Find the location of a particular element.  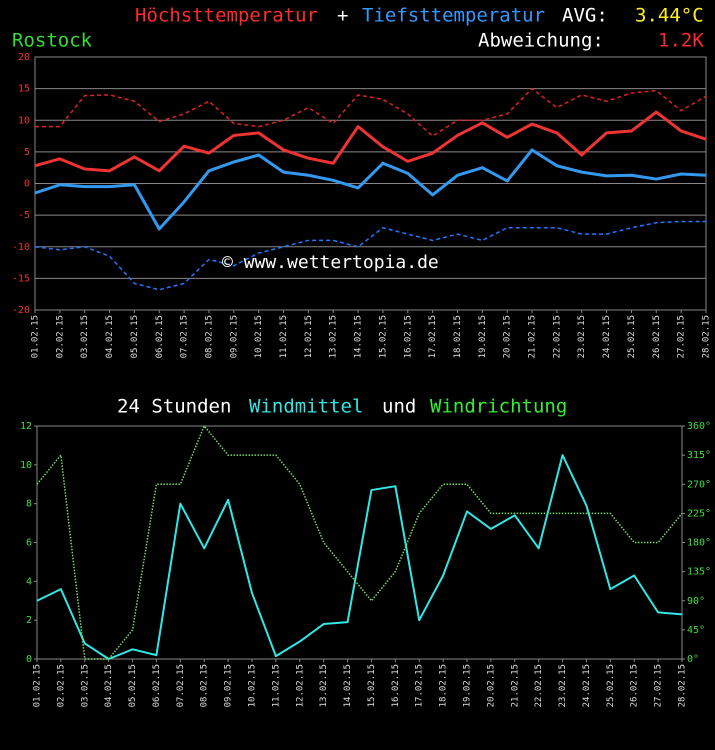

y2-tick-label: 135° is located at coordinates (699, 572).